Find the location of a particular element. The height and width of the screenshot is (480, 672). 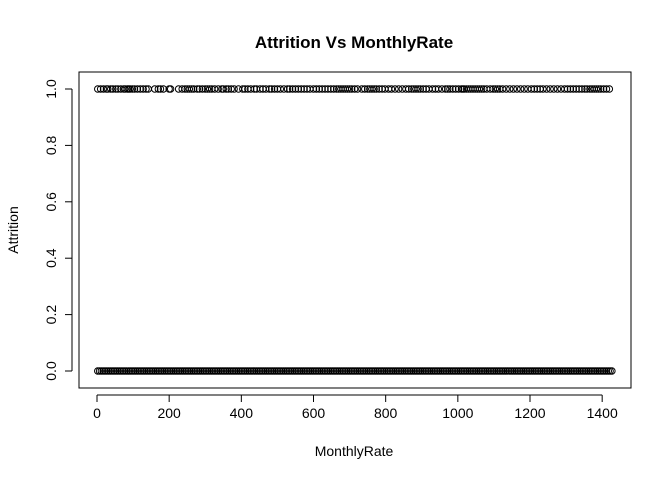

x-tick-label: 800 is located at coordinates (386, 413).